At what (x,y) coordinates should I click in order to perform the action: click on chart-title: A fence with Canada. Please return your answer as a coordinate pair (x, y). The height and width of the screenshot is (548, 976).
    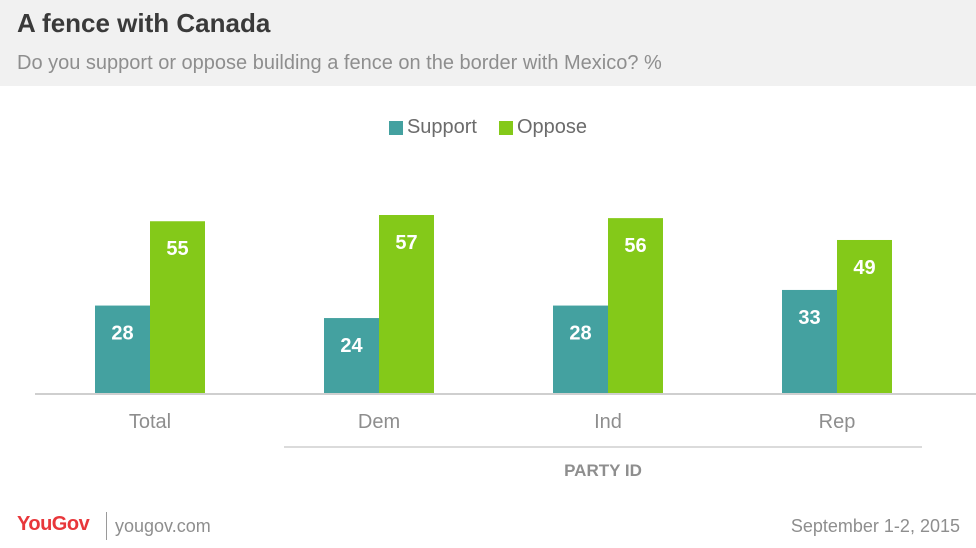
    Looking at the image, I should click on (144, 23).